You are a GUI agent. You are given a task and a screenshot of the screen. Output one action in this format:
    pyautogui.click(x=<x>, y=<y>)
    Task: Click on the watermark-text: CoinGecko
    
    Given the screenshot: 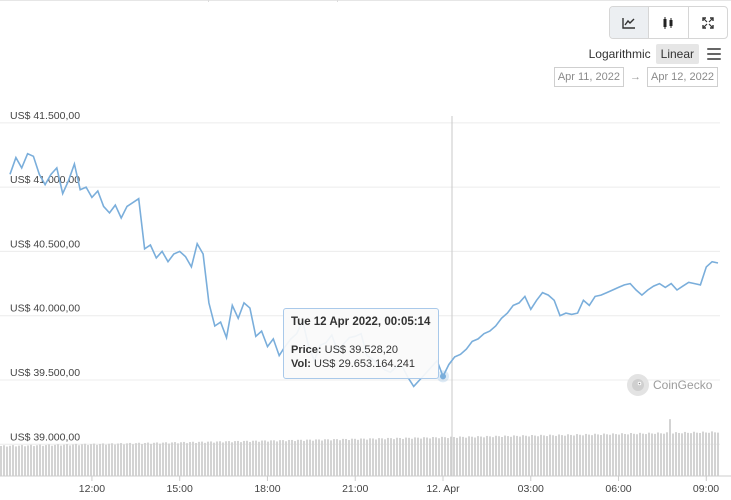 What is the action you would take?
    pyautogui.click(x=683, y=385)
    